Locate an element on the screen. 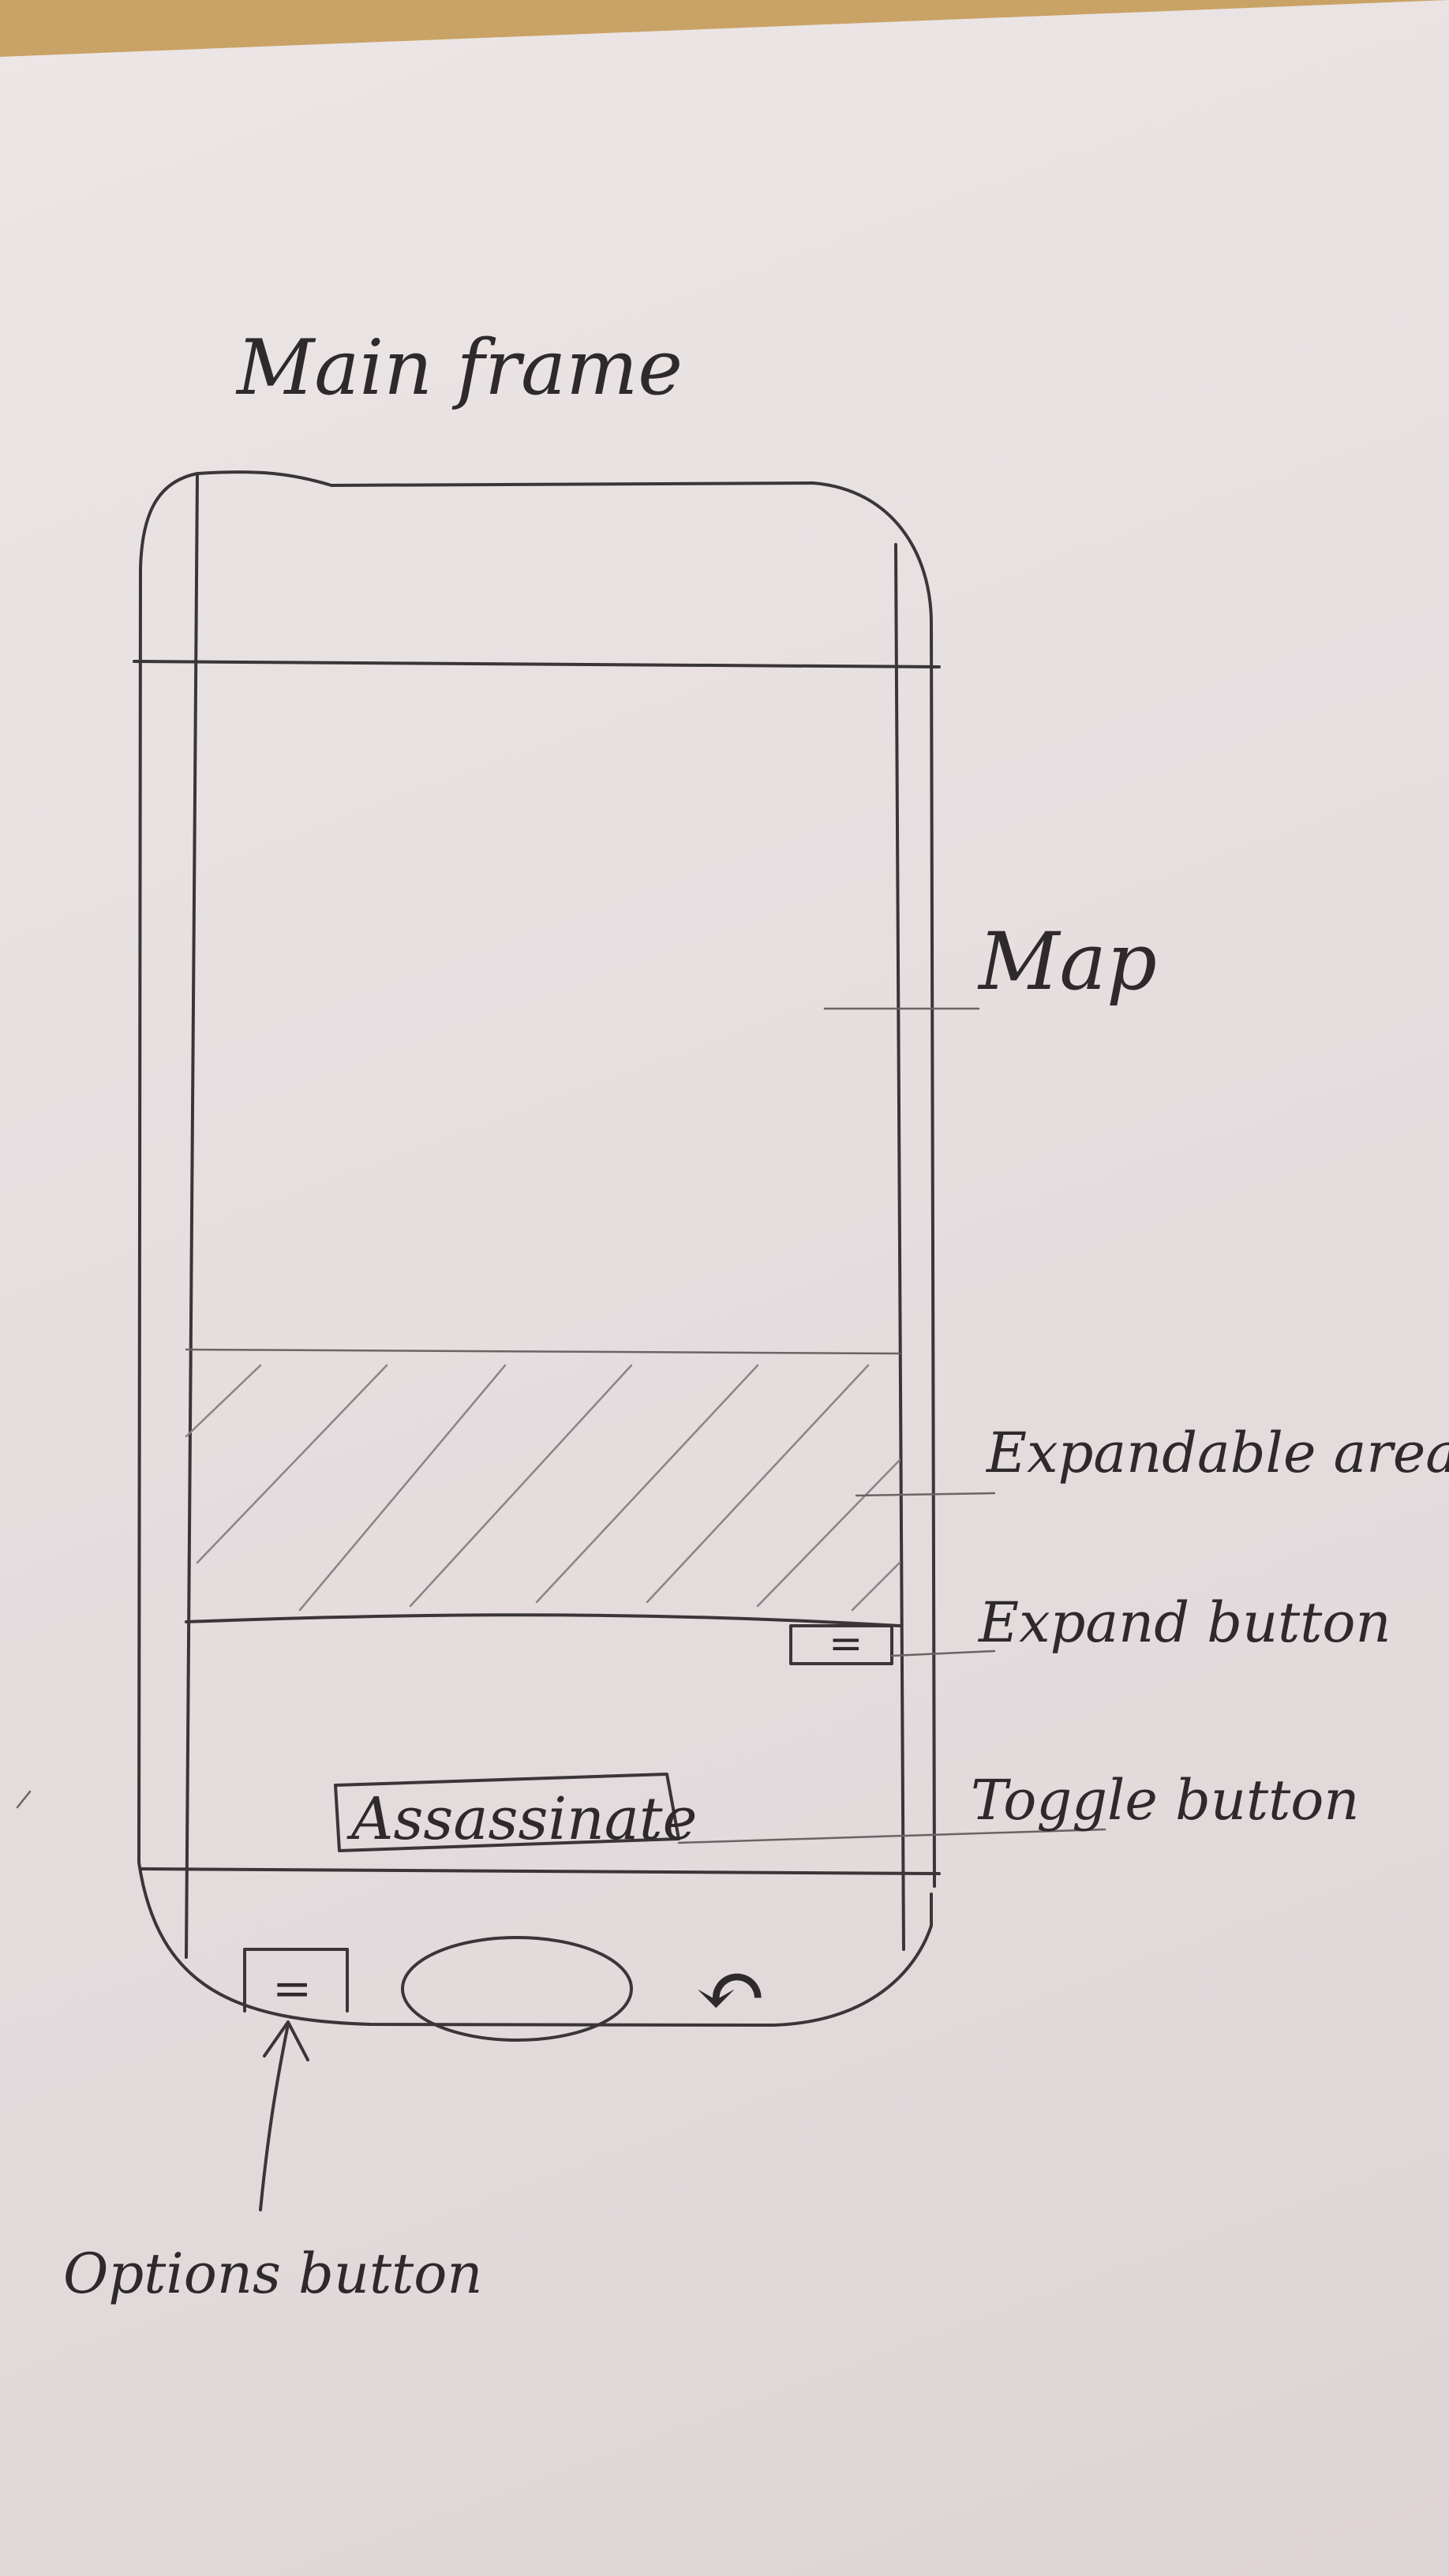 The height and width of the screenshot is (2576, 1449). phone-inner-right is located at coordinates (899, 1247).